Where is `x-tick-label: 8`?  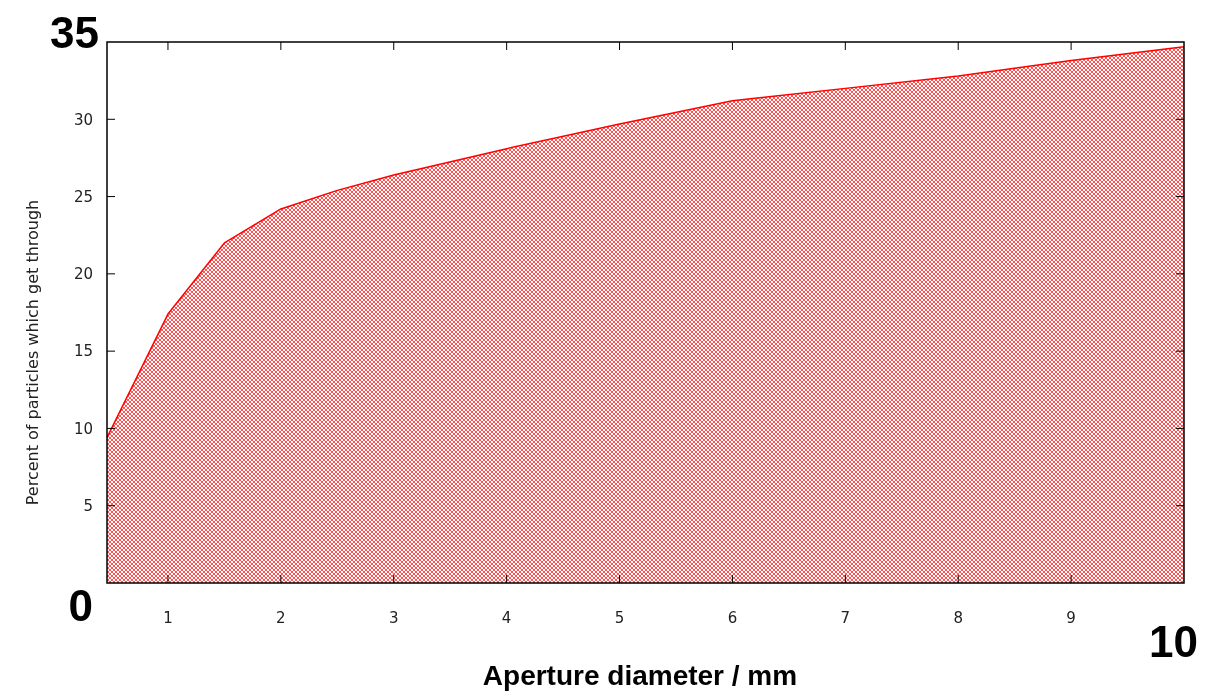 x-tick-label: 8 is located at coordinates (958, 618).